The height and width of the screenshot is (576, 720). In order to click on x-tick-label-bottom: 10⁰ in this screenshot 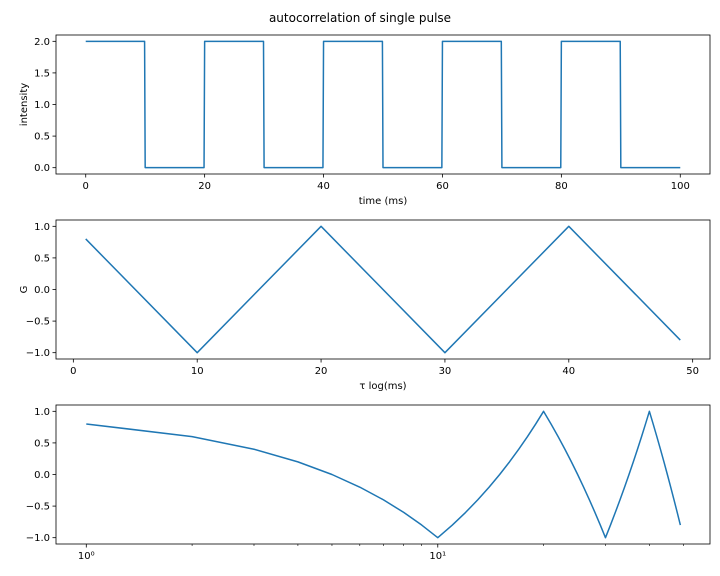, I will do `click(86, 556)`.